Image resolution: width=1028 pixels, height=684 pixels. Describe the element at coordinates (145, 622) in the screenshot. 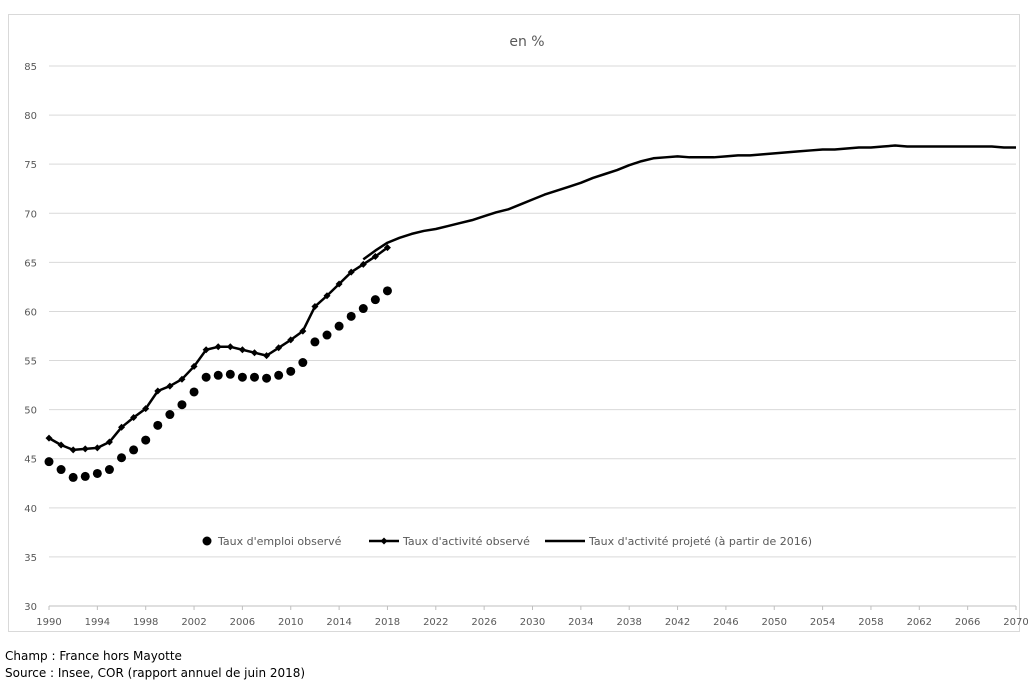

I see `x-tick-label: 1998` at that location.